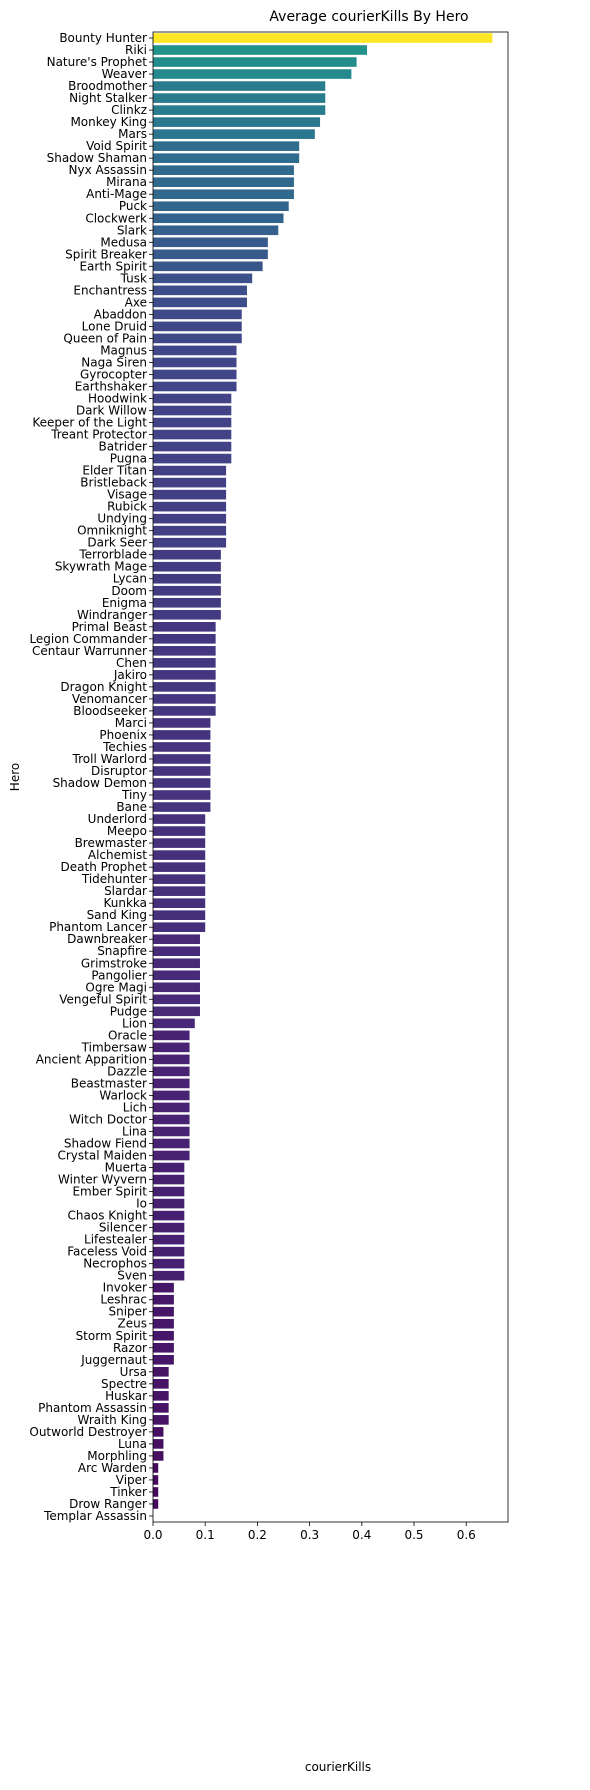  What do you see at coordinates (114, 963) in the screenshot?
I see `y-tick-label: Grimstroke` at bounding box center [114, 963].